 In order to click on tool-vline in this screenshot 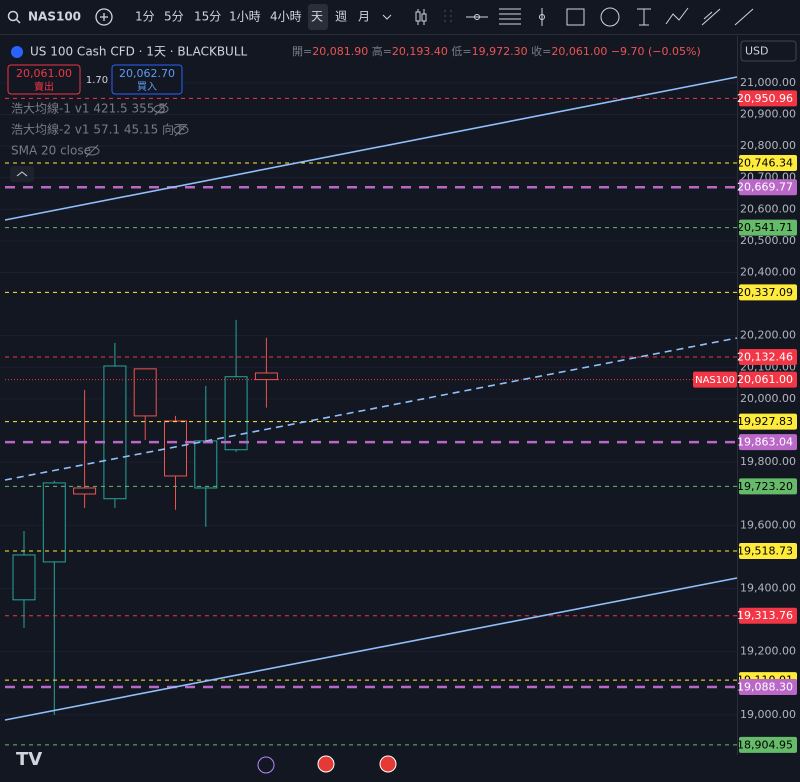, I will do `click(542, 17)`.